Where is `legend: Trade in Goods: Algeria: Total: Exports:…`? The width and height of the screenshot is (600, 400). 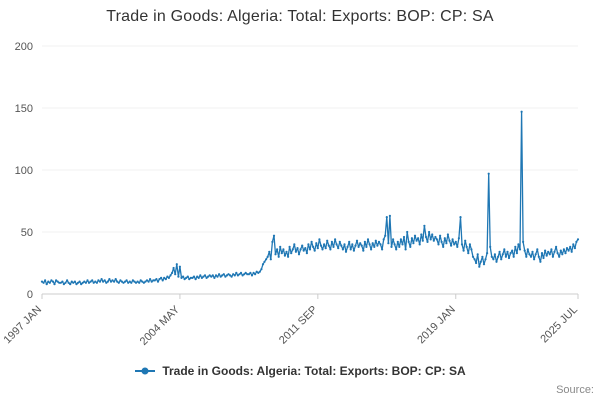 legend: Trade in Goods: Algeria: Total: Exports:… is located at coordinates (300, 371).